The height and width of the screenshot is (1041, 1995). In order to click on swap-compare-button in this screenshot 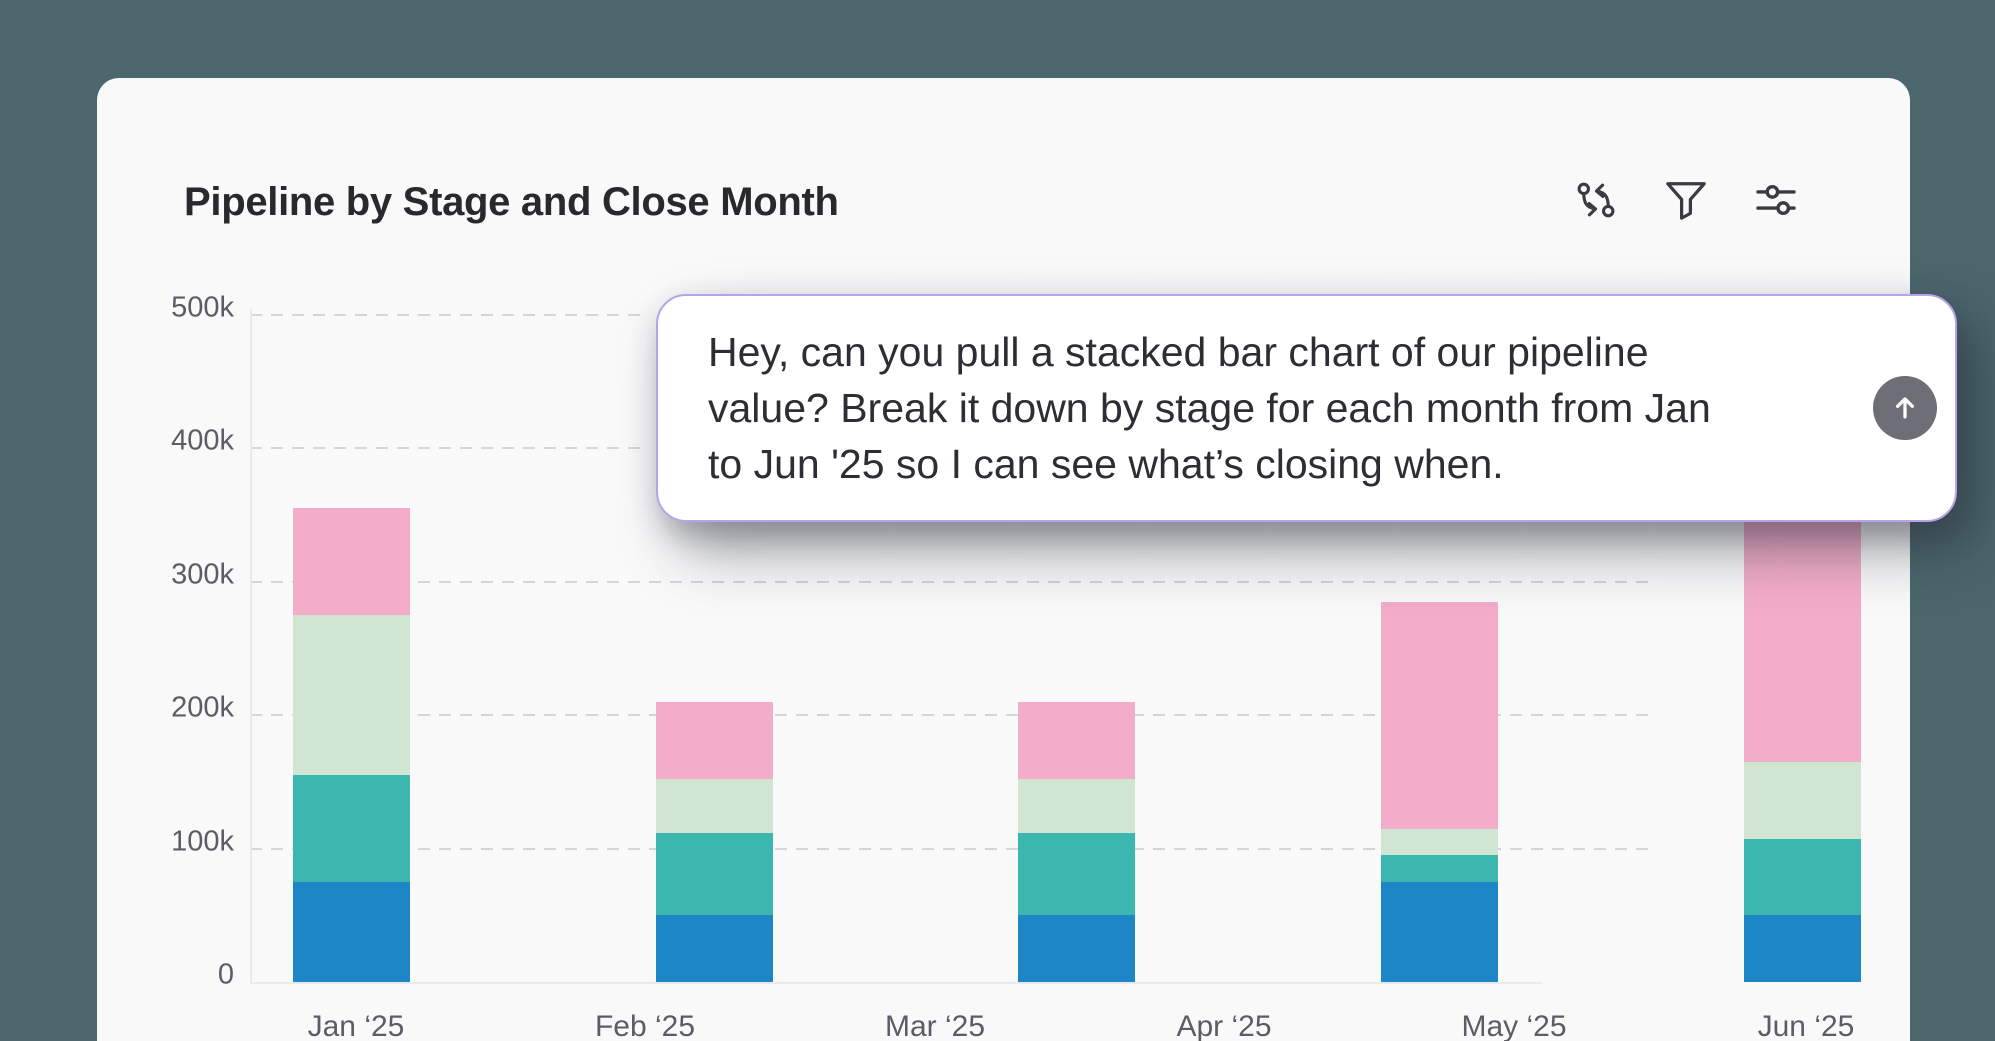, I will do `click(1596, 200)`.